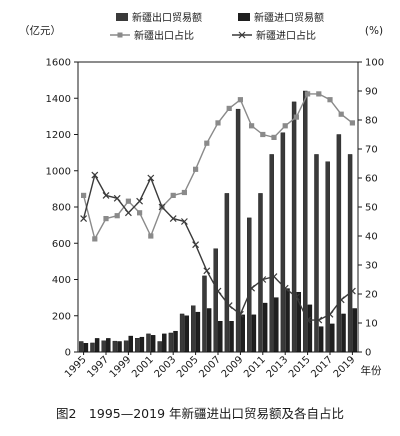  Describe the element at coordinates (371, 370) in the screenshot. I see `x-axis-title: 年份` at that location.